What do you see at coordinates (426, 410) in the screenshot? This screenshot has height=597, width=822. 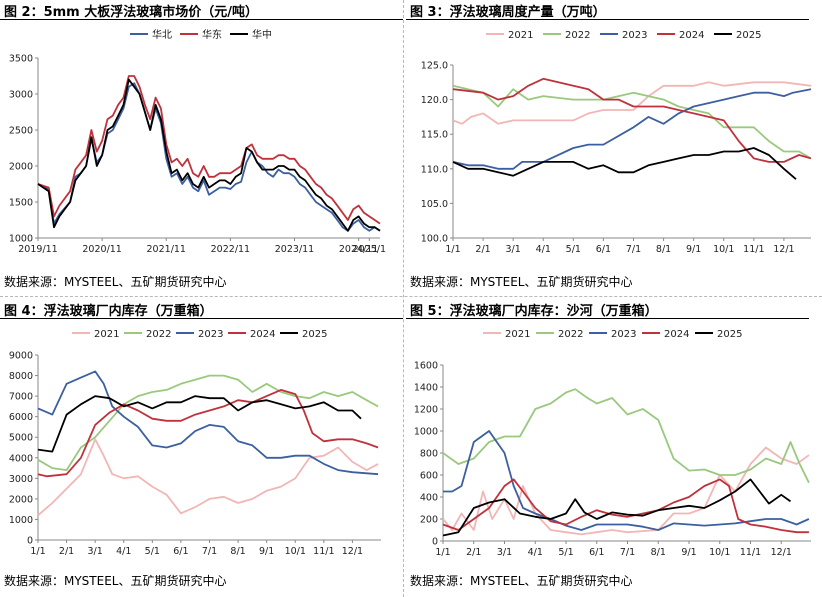 I see `y-tick-label: 1200` at bounding box center [426, 410].